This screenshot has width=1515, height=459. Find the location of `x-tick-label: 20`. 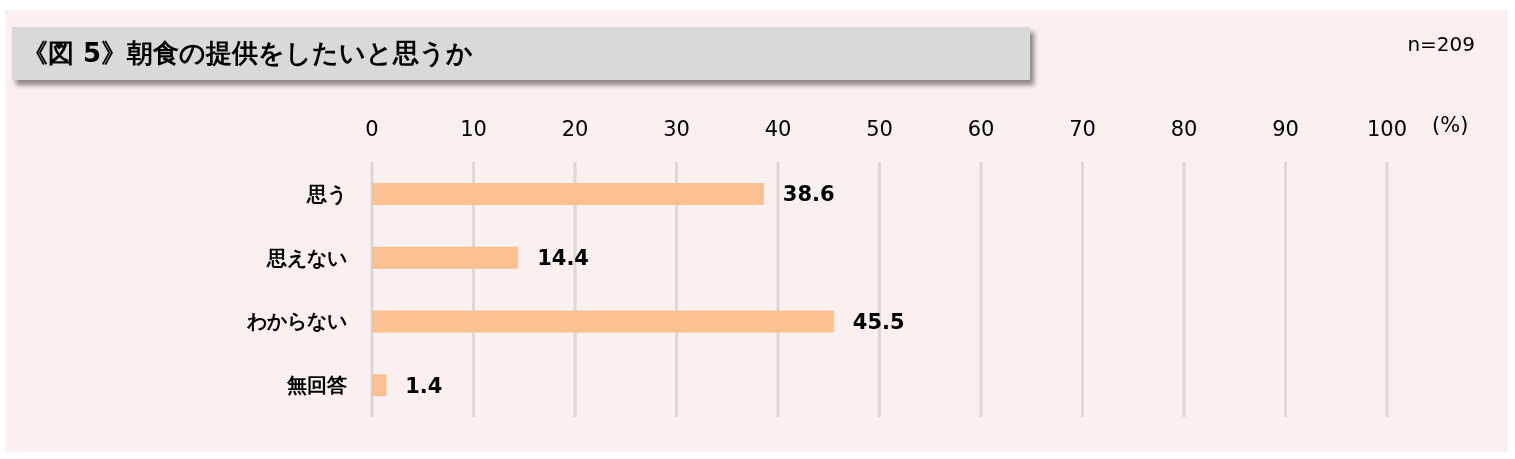

x-tick-label: 20 is located at coordinates (575, 129).